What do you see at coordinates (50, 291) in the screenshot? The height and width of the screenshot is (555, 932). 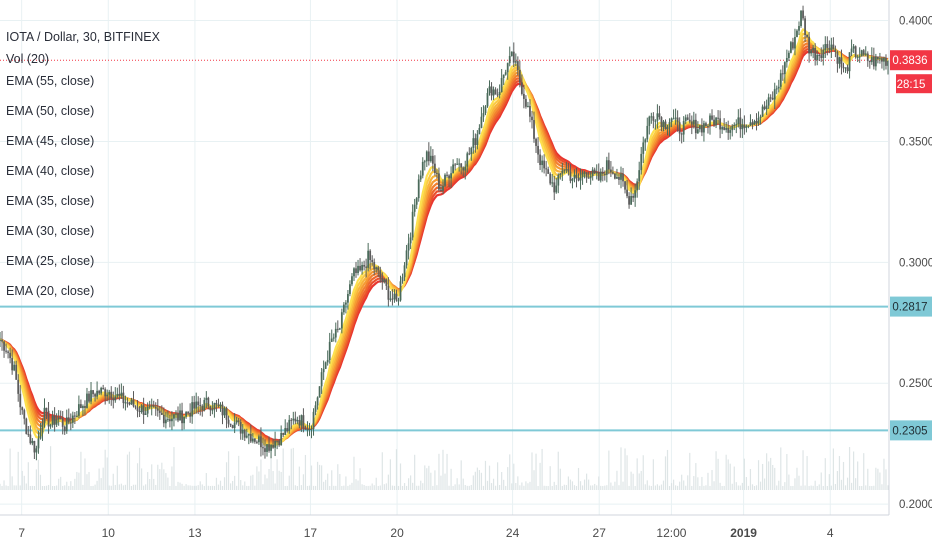 I see `ema-legend-item: EMA (20, close)` at bounding box center [50, 291].